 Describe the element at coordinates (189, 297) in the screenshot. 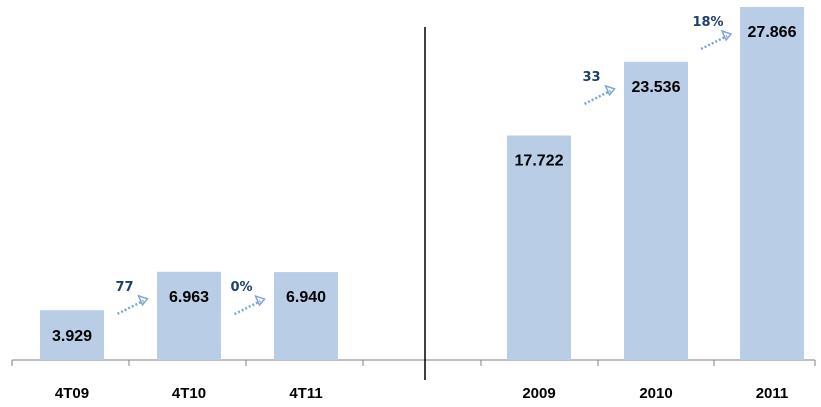

I see `bar-value-label: 6.963` at that location.